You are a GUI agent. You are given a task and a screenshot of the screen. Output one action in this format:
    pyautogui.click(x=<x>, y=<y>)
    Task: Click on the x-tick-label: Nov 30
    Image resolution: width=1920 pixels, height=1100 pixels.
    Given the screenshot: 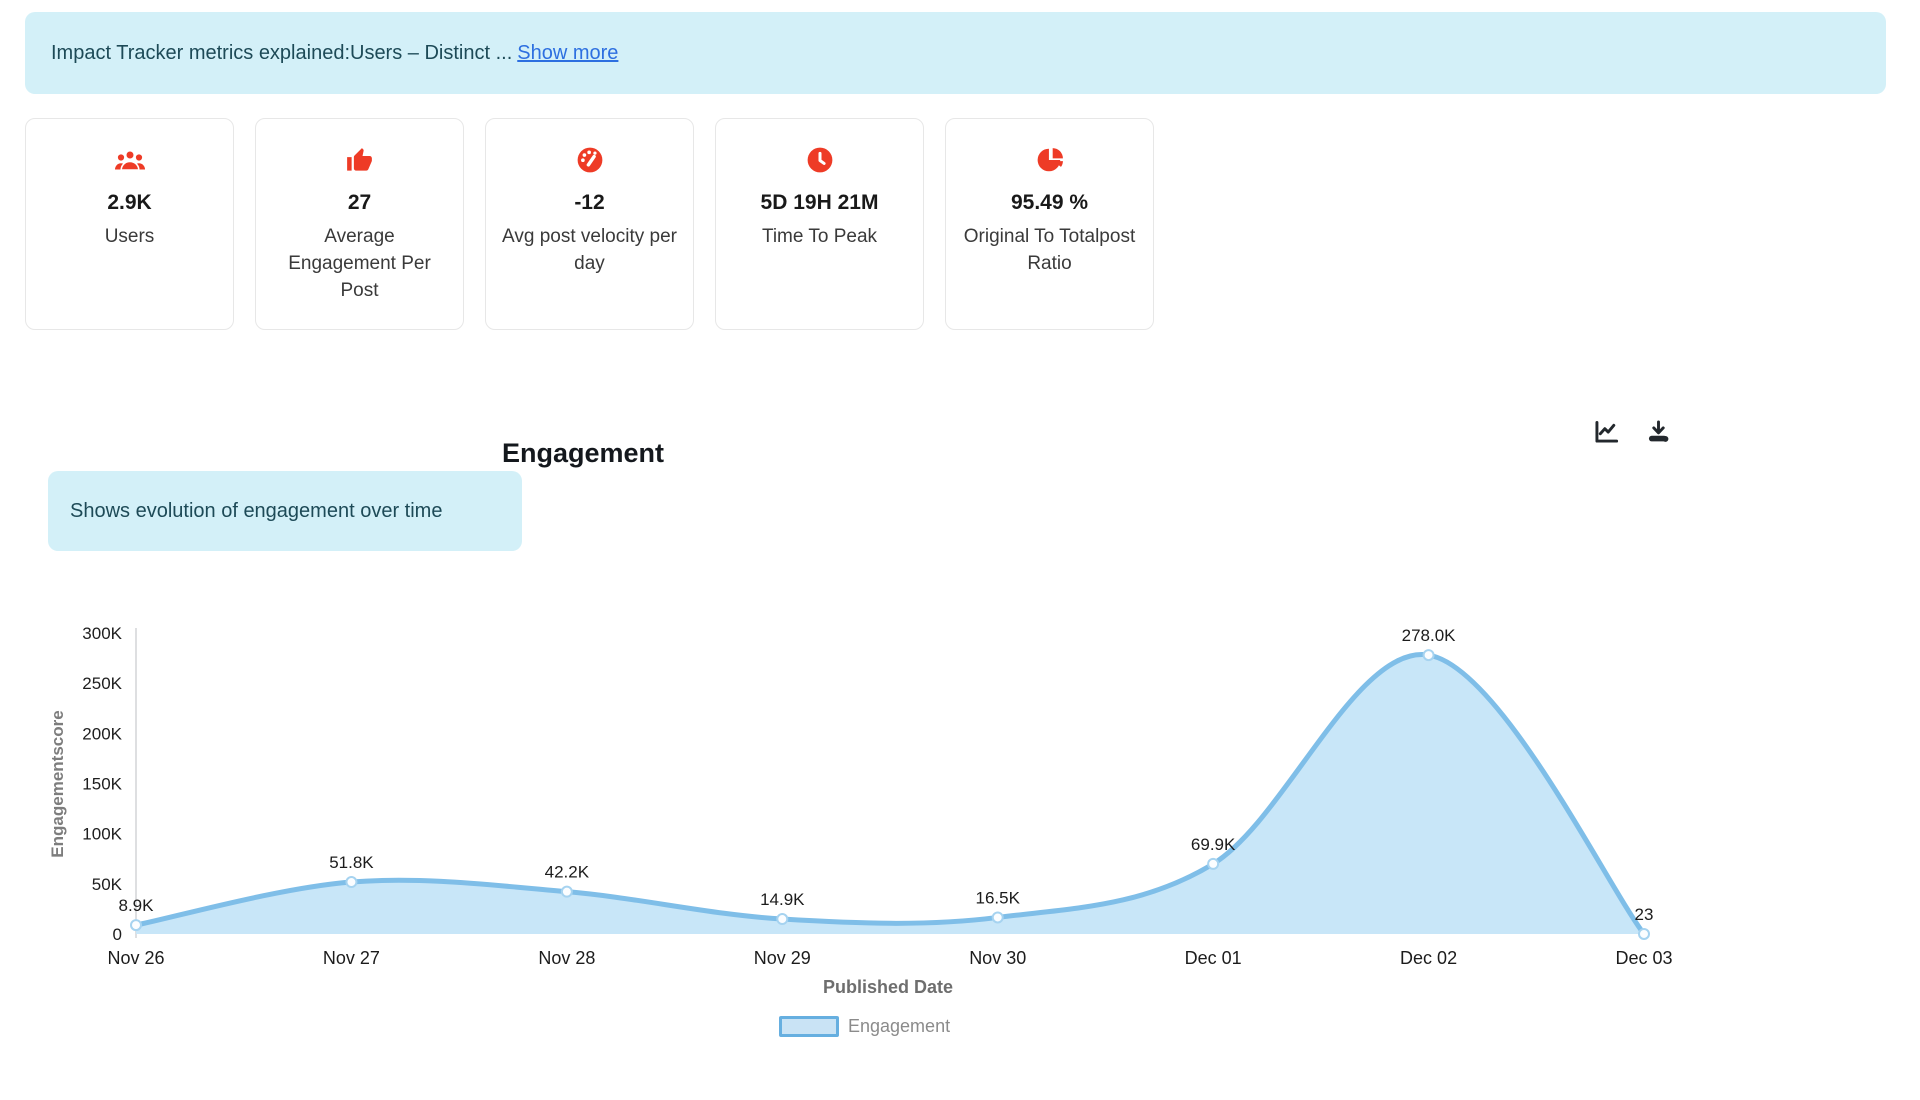 What is the action you would take?
    pyautogui.click(x=997, y=958)
    